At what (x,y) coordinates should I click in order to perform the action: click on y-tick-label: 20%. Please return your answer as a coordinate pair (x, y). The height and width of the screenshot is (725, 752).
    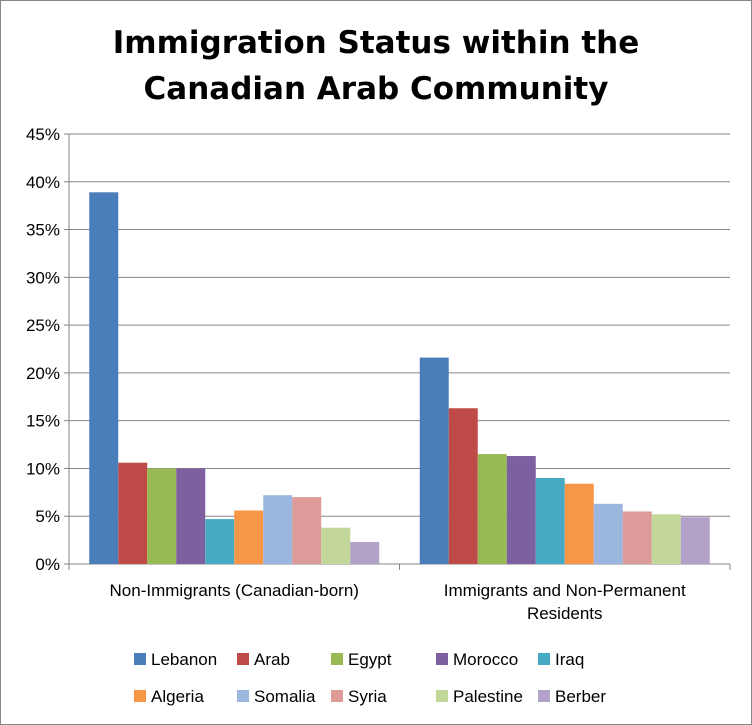
    Looking at the image, I should click on (43, 373).